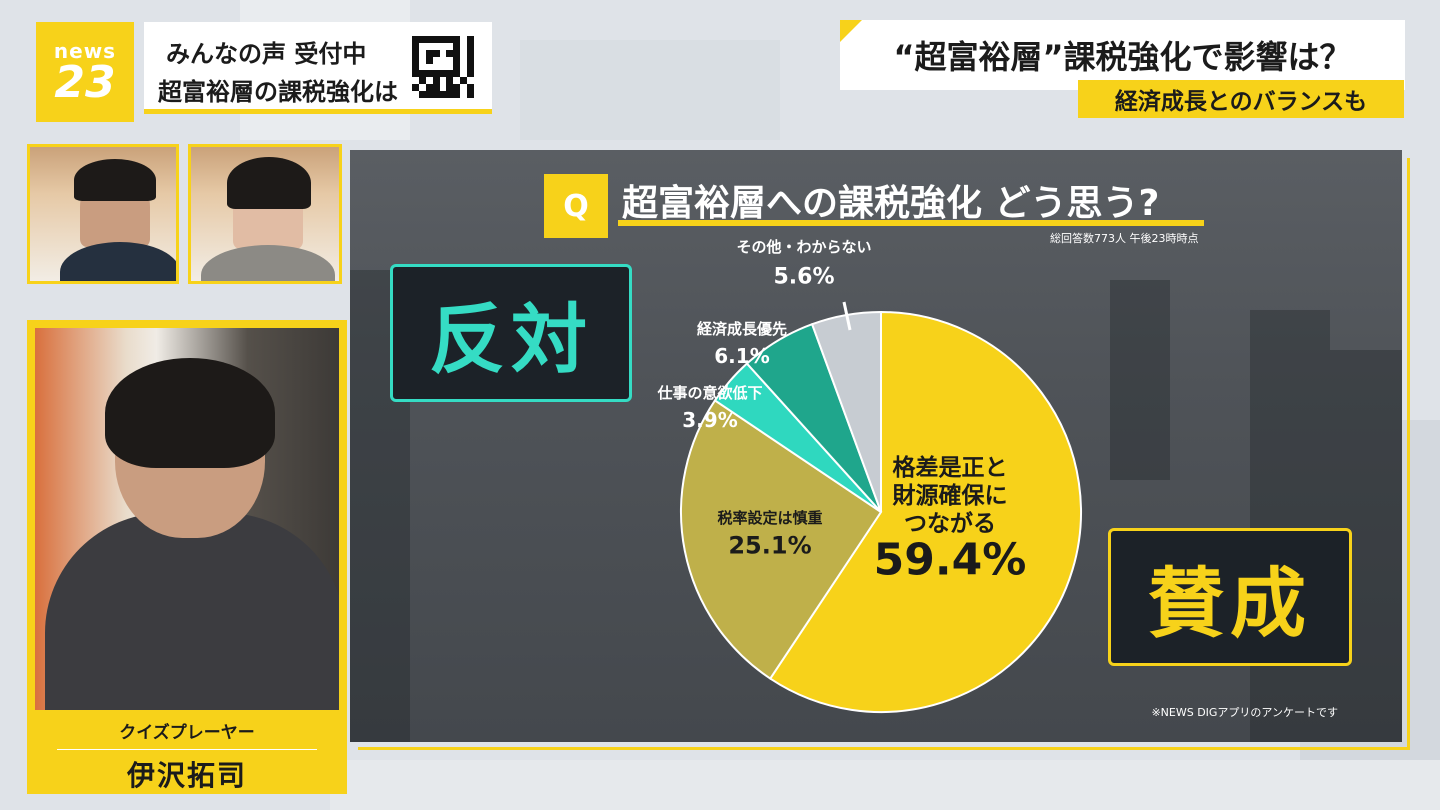  I want to click on slice-0-label: 財源確保に, so click(950, 495).